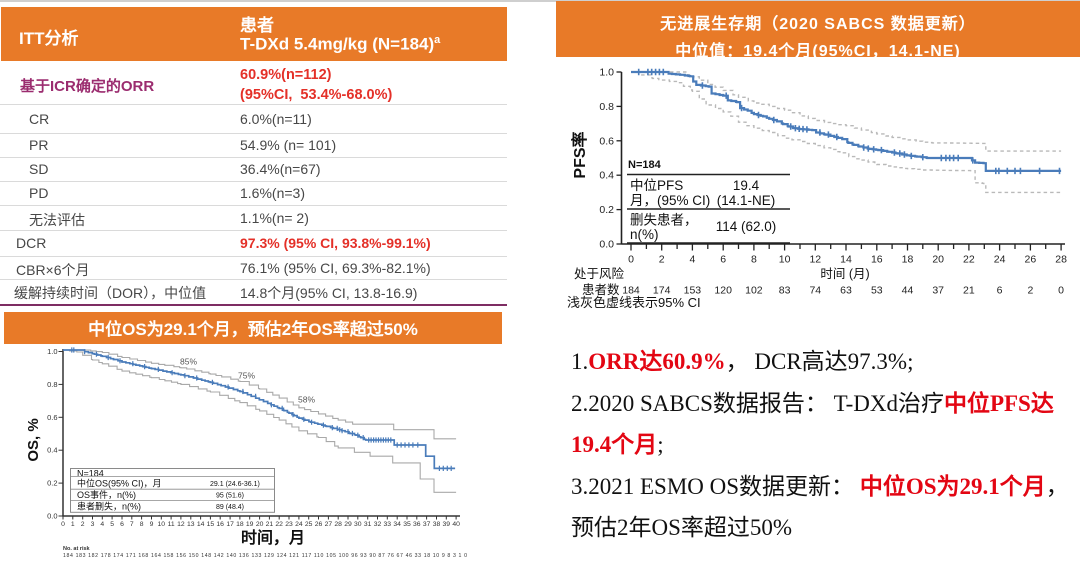 Image resolution: width=1080 pixels, height=561 pixels. I want to click on svg-text: 1, so click(73, 524).